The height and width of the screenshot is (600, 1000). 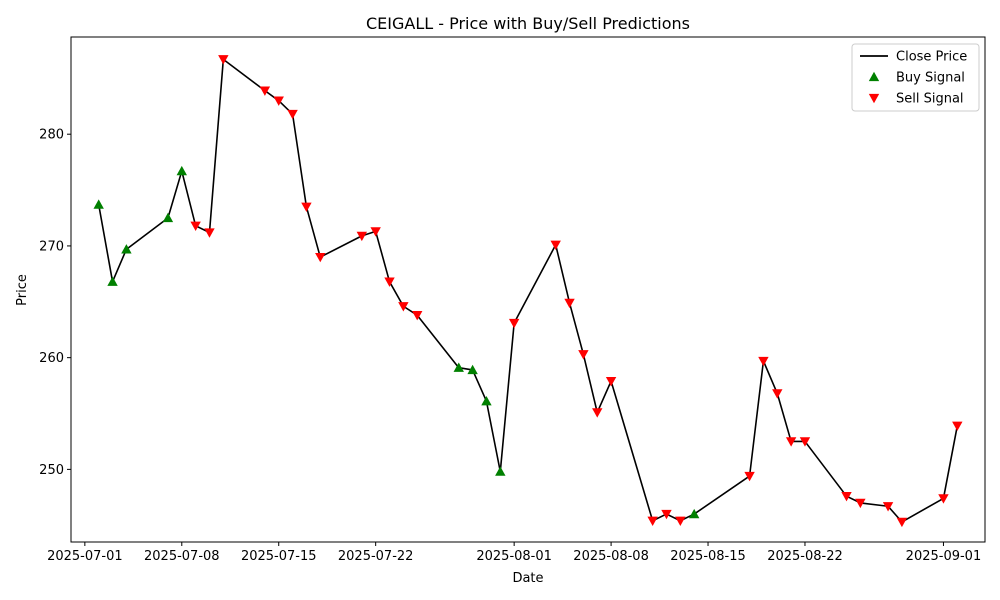 What do you see at coordinates (805, 556) in the screenshot?
I see `x-tick-label: 2025-08-22` at bounding box center [805, 556].